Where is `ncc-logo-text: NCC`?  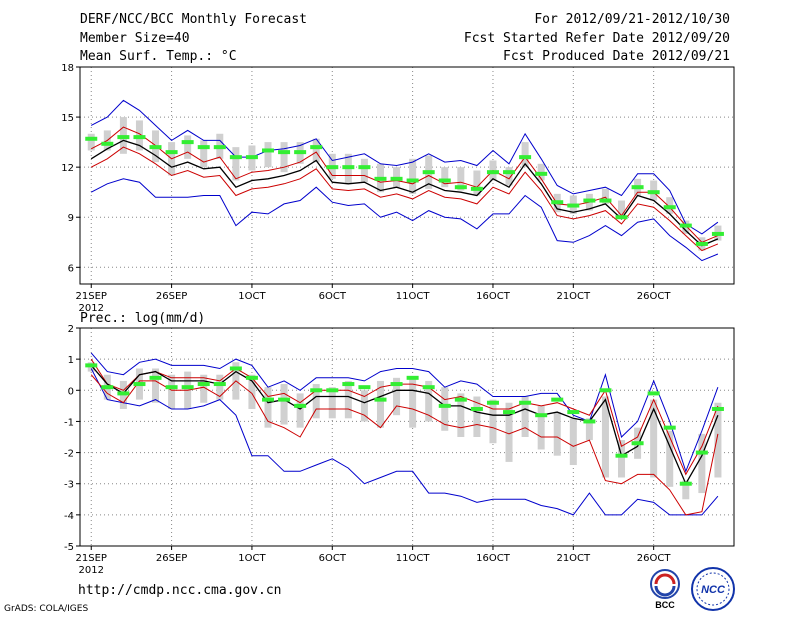
ncc-logo-text: NCC is located at coordinates (713, 590).